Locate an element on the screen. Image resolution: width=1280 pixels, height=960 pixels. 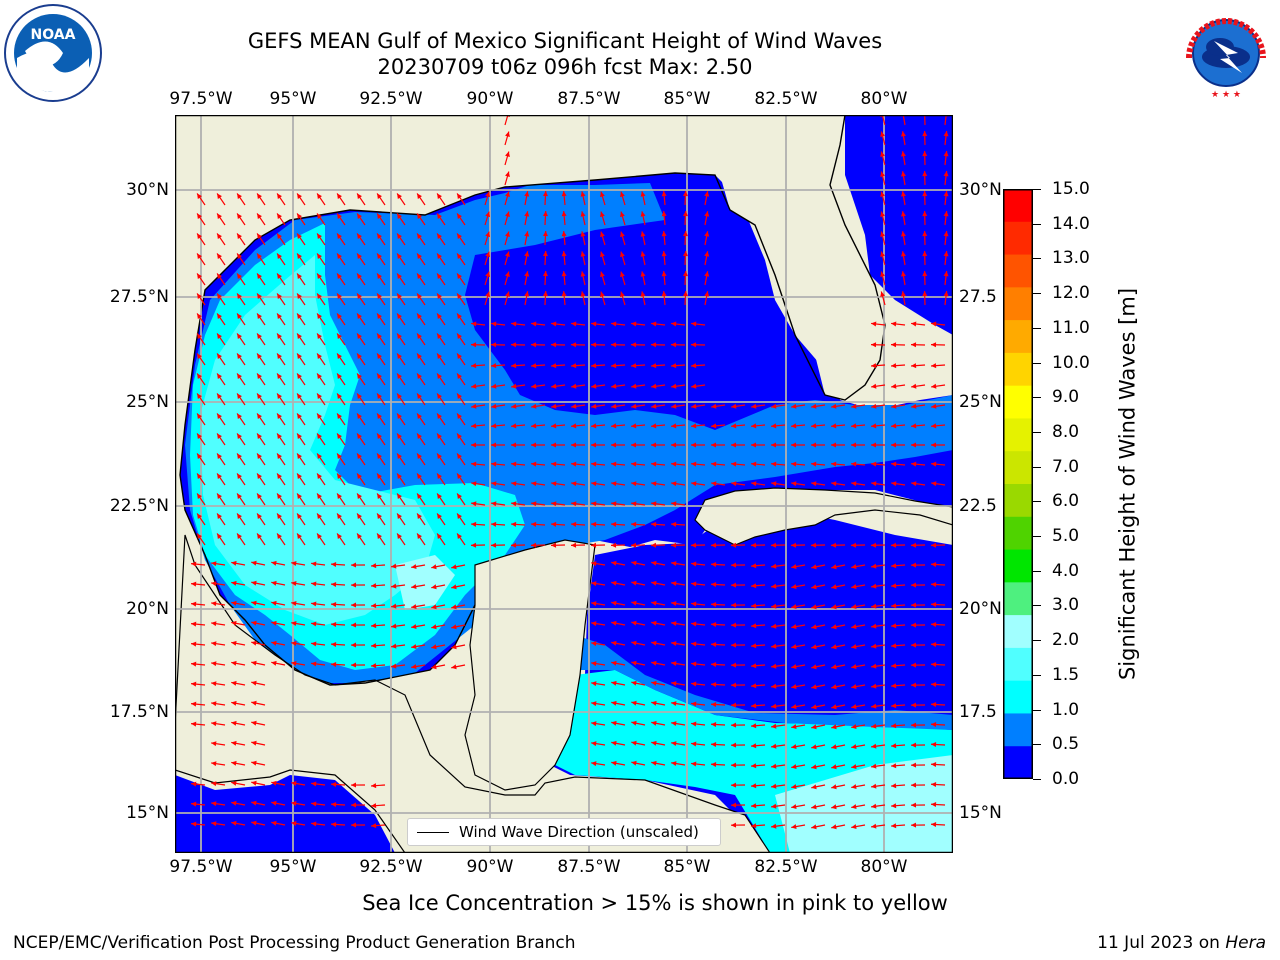
noaa-logo: NOAA is located at coordinates (53, 53).